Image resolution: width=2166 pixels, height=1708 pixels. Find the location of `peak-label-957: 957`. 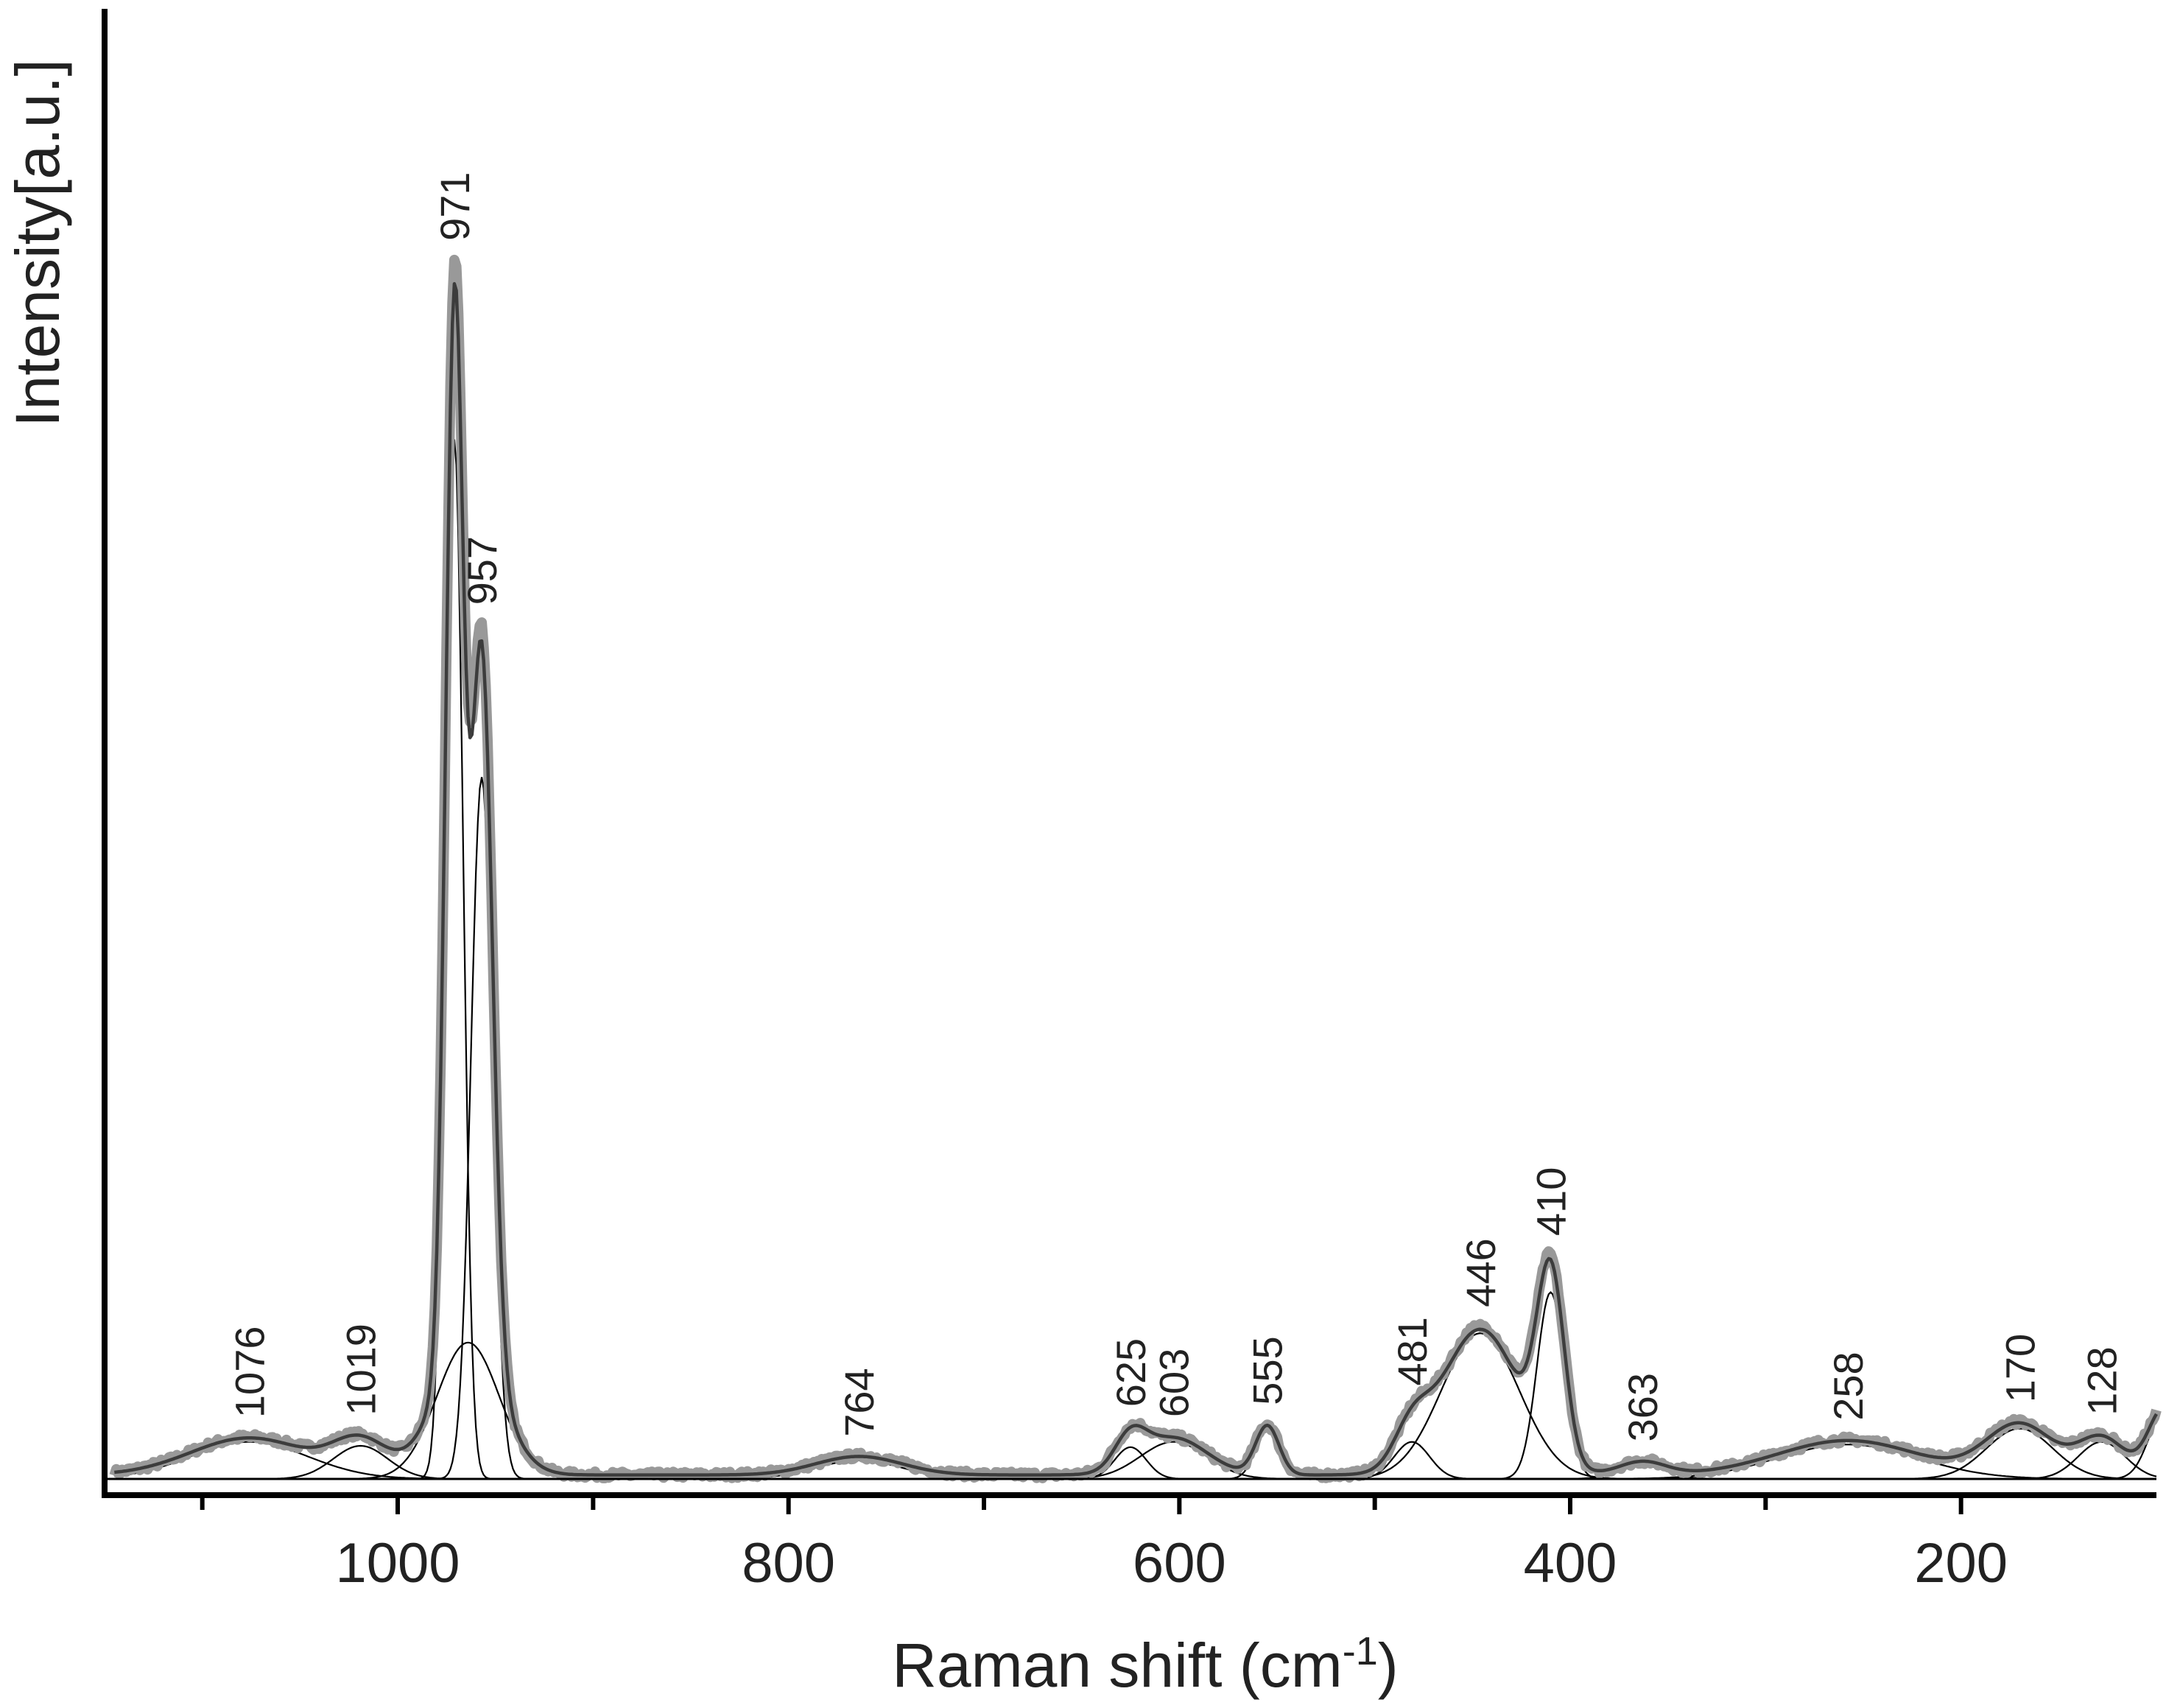

peak-label-957: 957 is located at coordinates (482, 570).